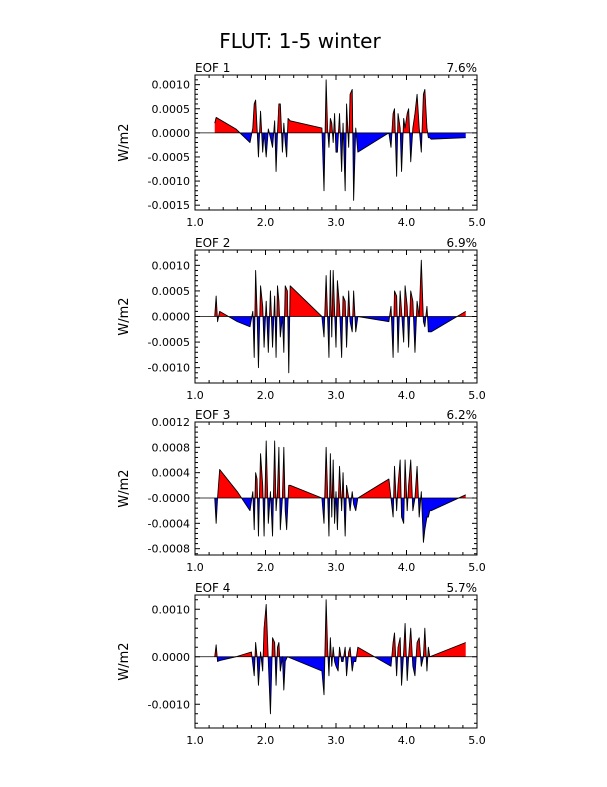  I want to click on figure-title: FLUT: 1-5 winter, so click(300, 41).